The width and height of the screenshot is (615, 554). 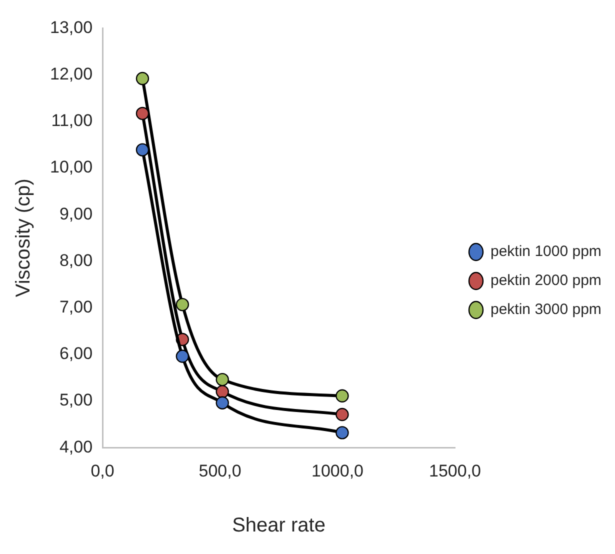 I want to click on legend-label: pektin 2000 ppm, so click(x=546, y=281).